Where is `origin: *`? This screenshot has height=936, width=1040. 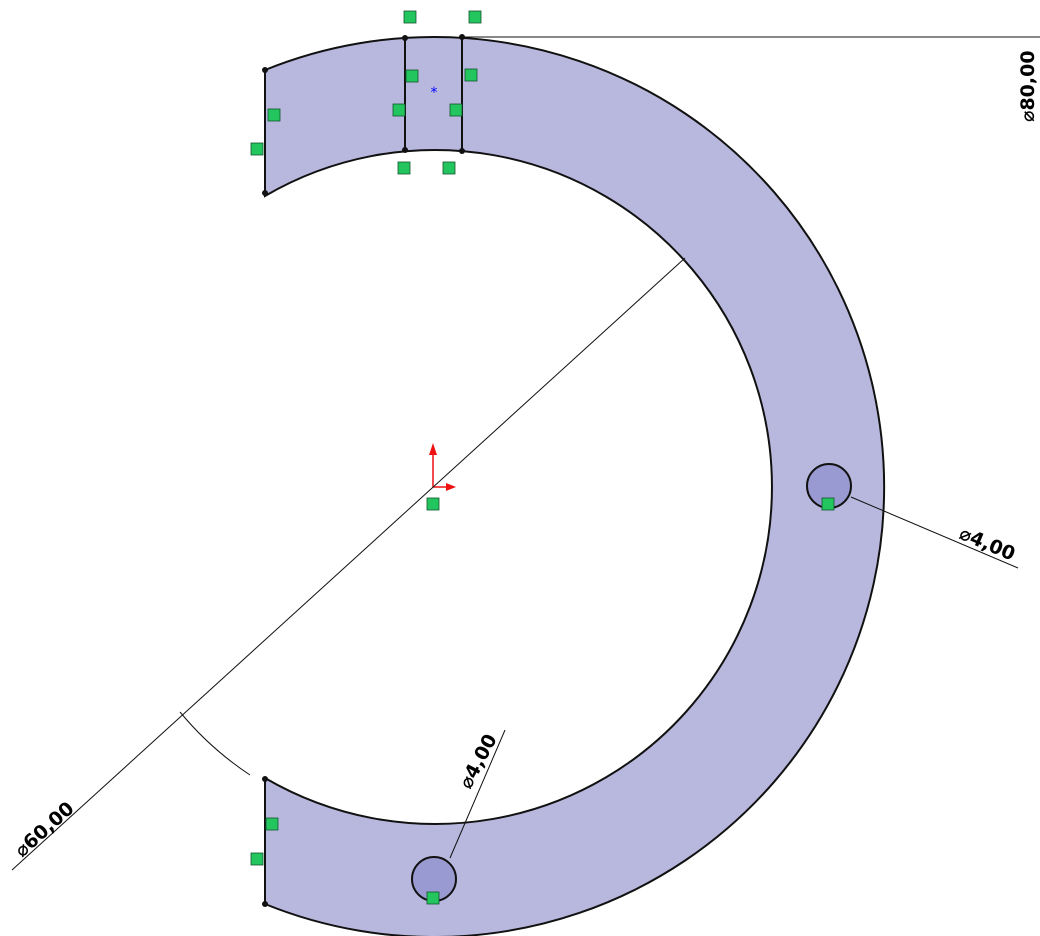 origin: * is located at coordinates (442, 288).